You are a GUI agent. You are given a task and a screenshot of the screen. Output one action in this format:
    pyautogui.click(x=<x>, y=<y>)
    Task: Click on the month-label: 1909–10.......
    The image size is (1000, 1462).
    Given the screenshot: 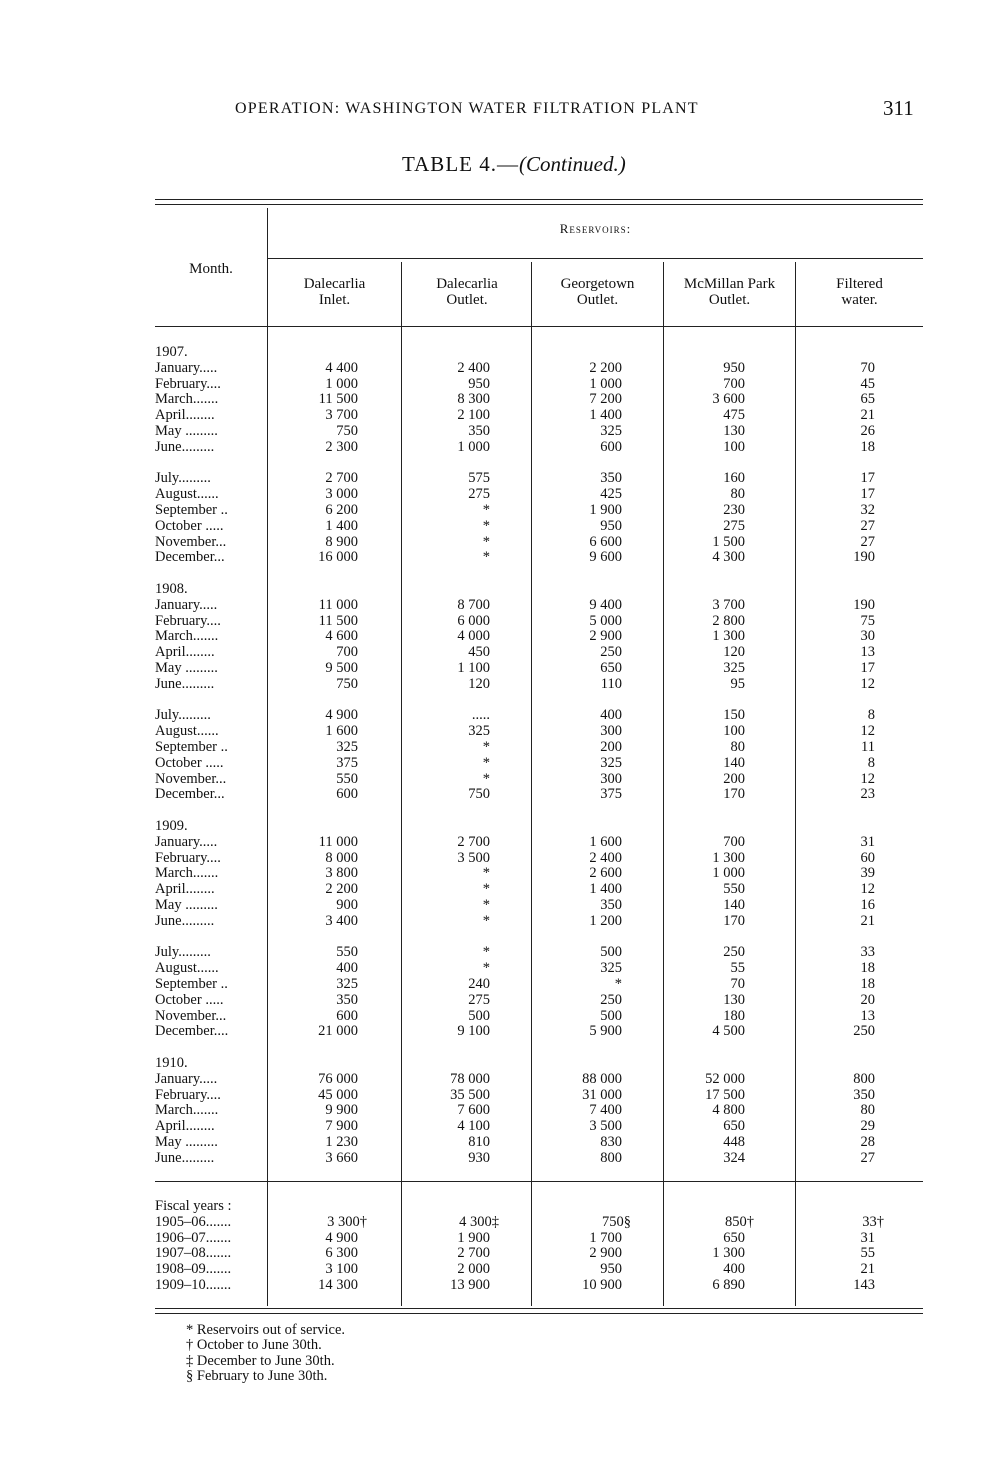 What is the action you would take?
    pyautogui.click(x=193, y=1285)
    